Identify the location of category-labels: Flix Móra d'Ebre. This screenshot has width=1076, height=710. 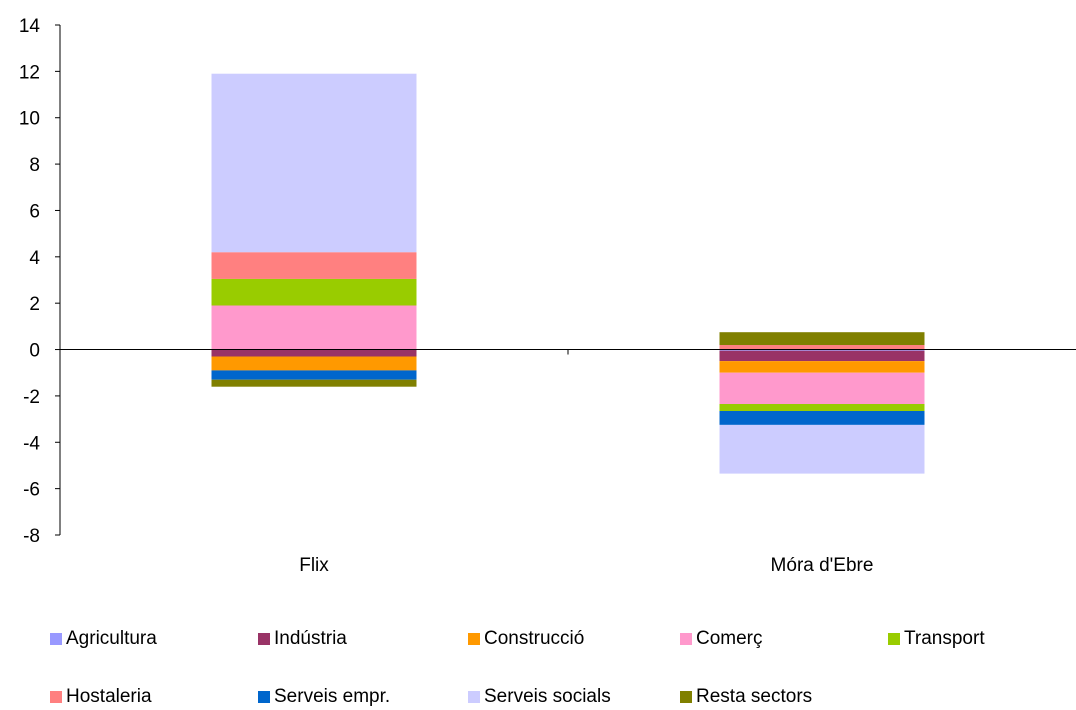
(586, 565).